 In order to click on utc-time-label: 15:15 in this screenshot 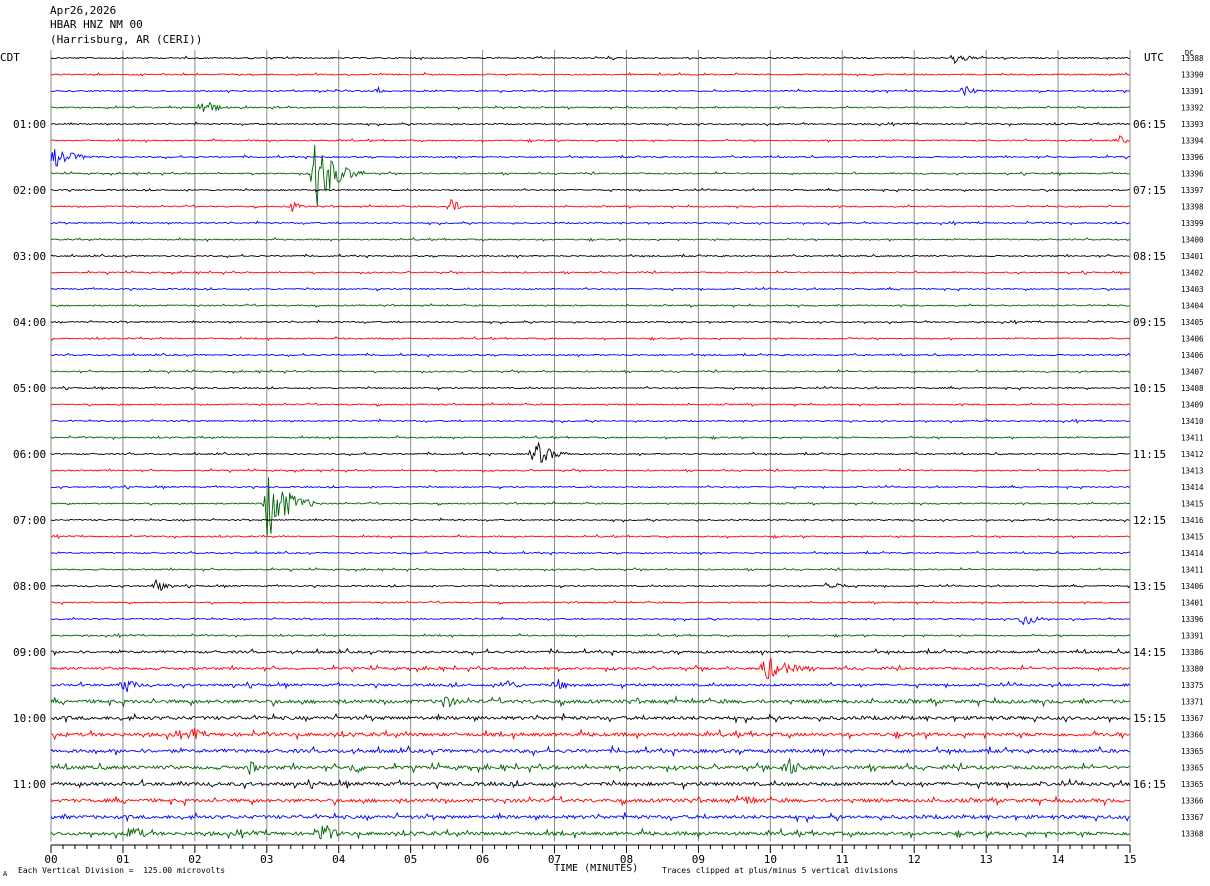, I will do `click(1149, 718)`.